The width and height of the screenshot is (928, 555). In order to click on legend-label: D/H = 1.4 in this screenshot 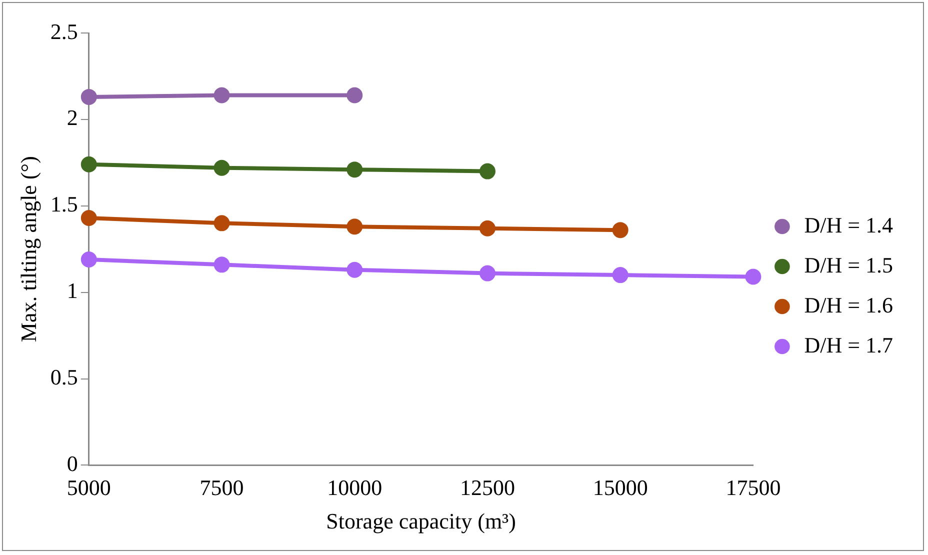, I will do `click(848, 225)`.